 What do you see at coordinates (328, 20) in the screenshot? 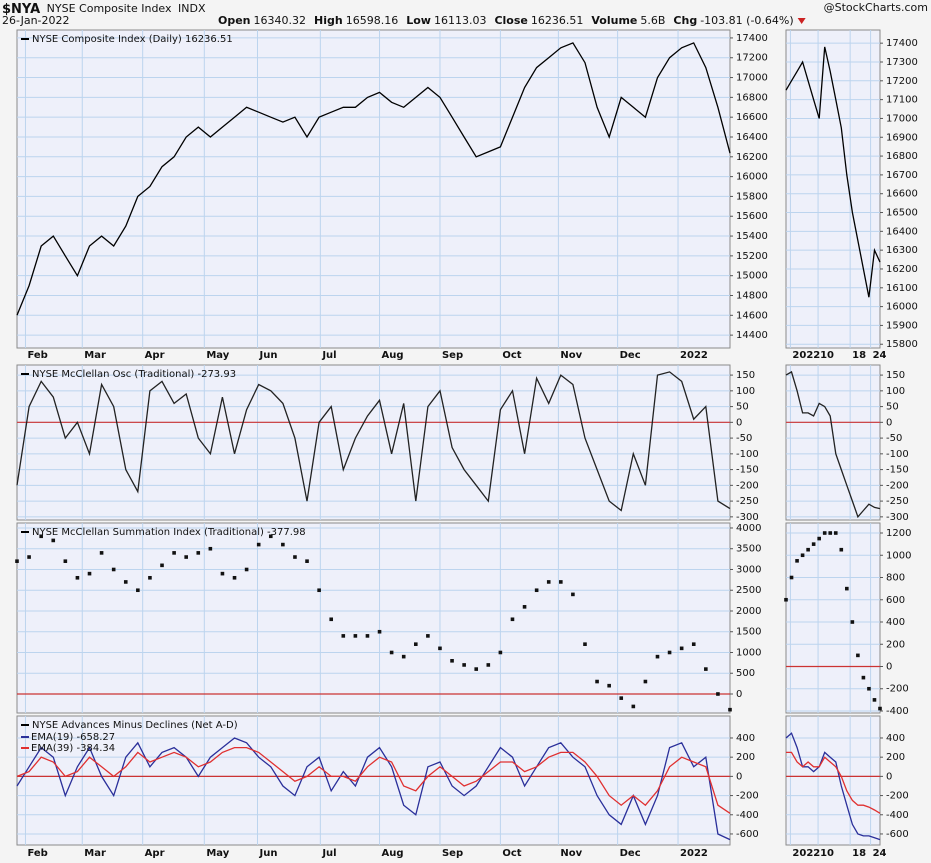
I see `quote-label: High` at bounding box center [328, 20].